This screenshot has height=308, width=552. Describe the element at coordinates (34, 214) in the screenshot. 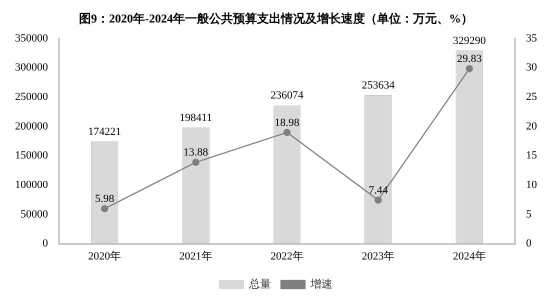

I see `y-tick-label: 50000` at that location.